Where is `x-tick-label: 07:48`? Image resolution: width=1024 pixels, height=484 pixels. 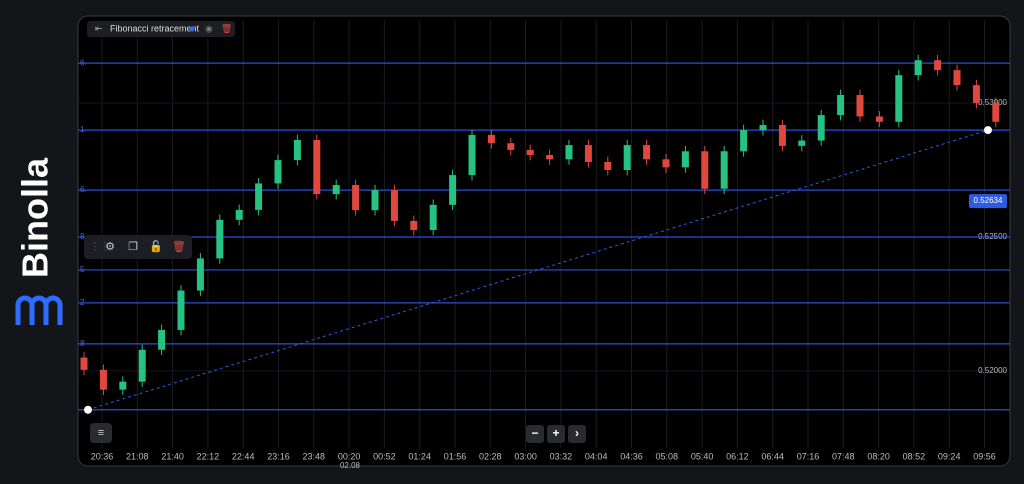
x-tick-label: 07:48 is located at coordinates (843, 456).